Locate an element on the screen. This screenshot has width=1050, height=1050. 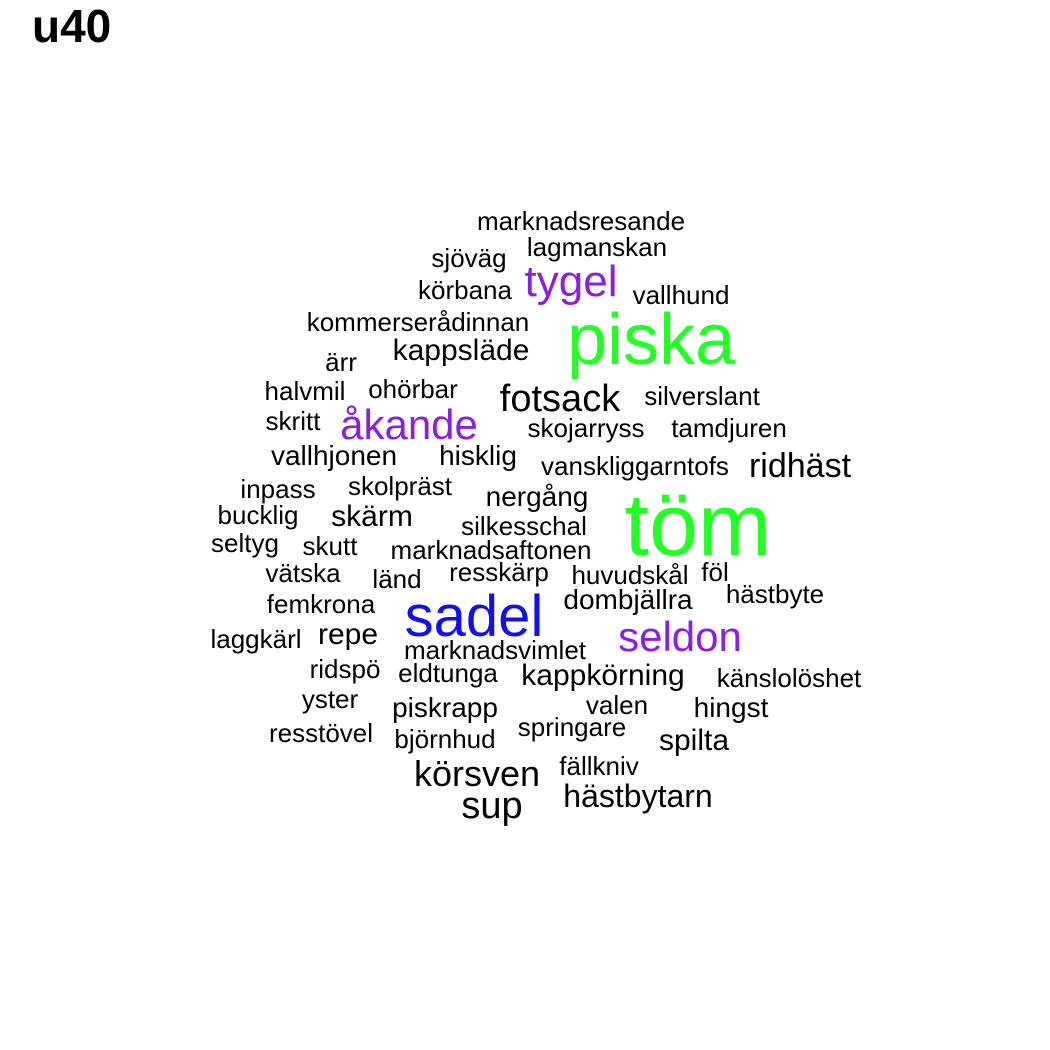
cloud-word: laggkärl is located at coordinates (256, 639).